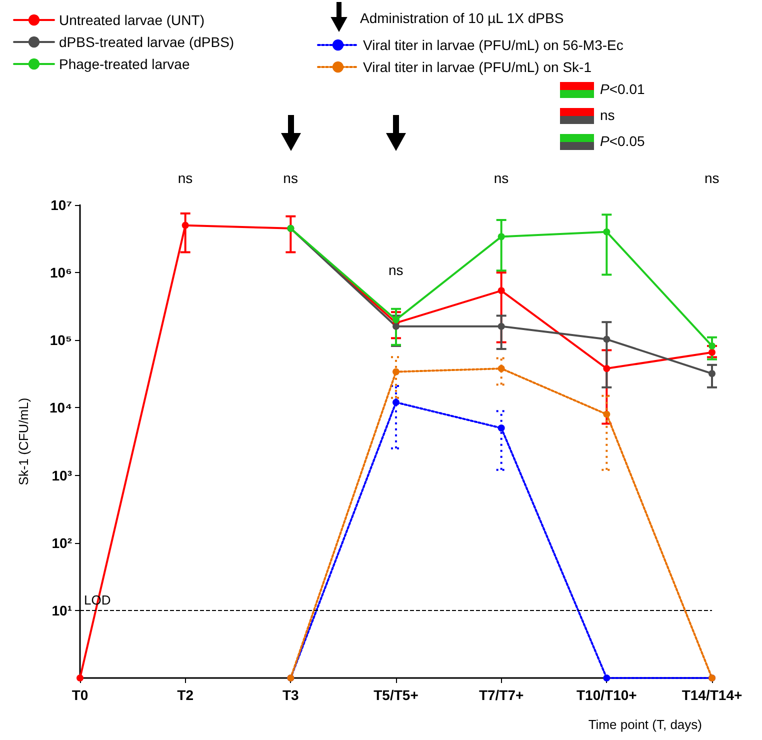  What do you see at coordinates (80, 695) in the screenshot?
I see `x-tick-label: T0` at bounding box center [80, 695].